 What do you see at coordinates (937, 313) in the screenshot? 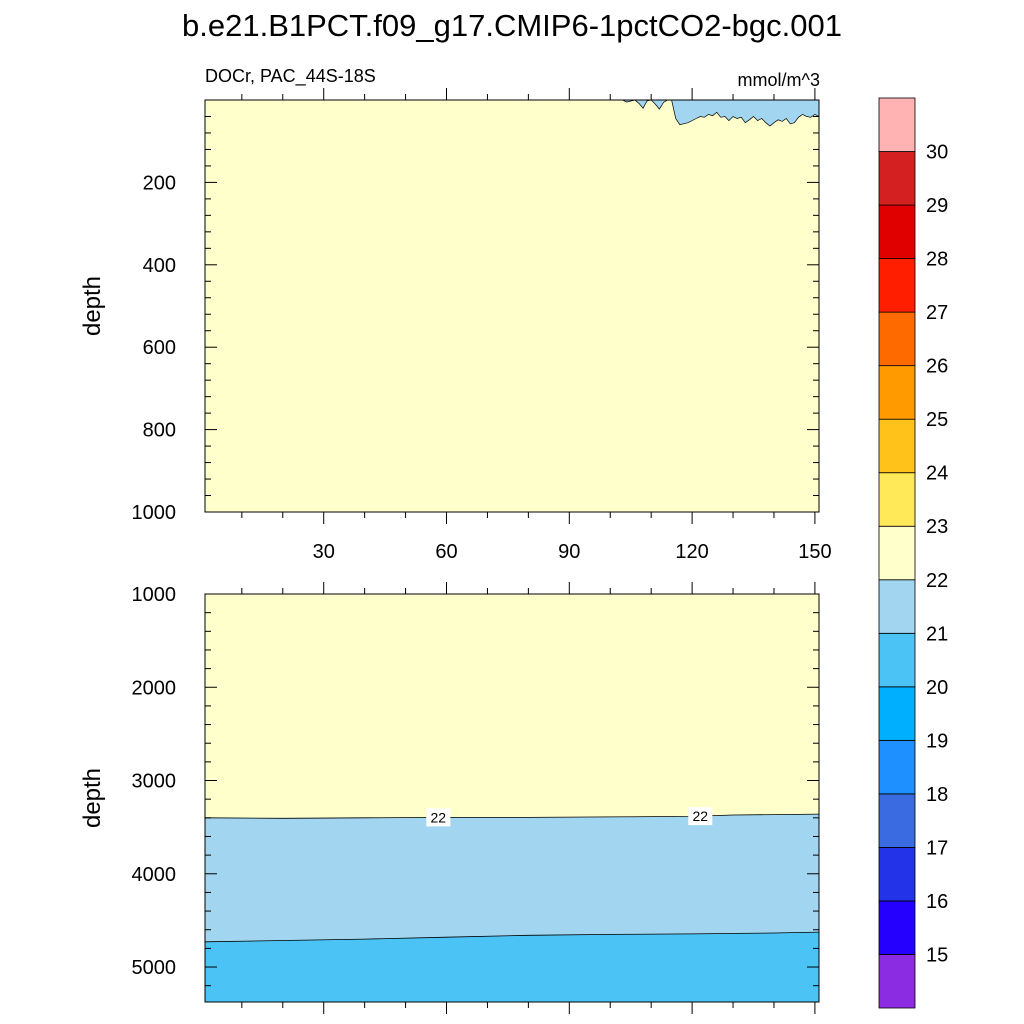
I see `colorbar-label: 27` at bounding box center [937, 313].